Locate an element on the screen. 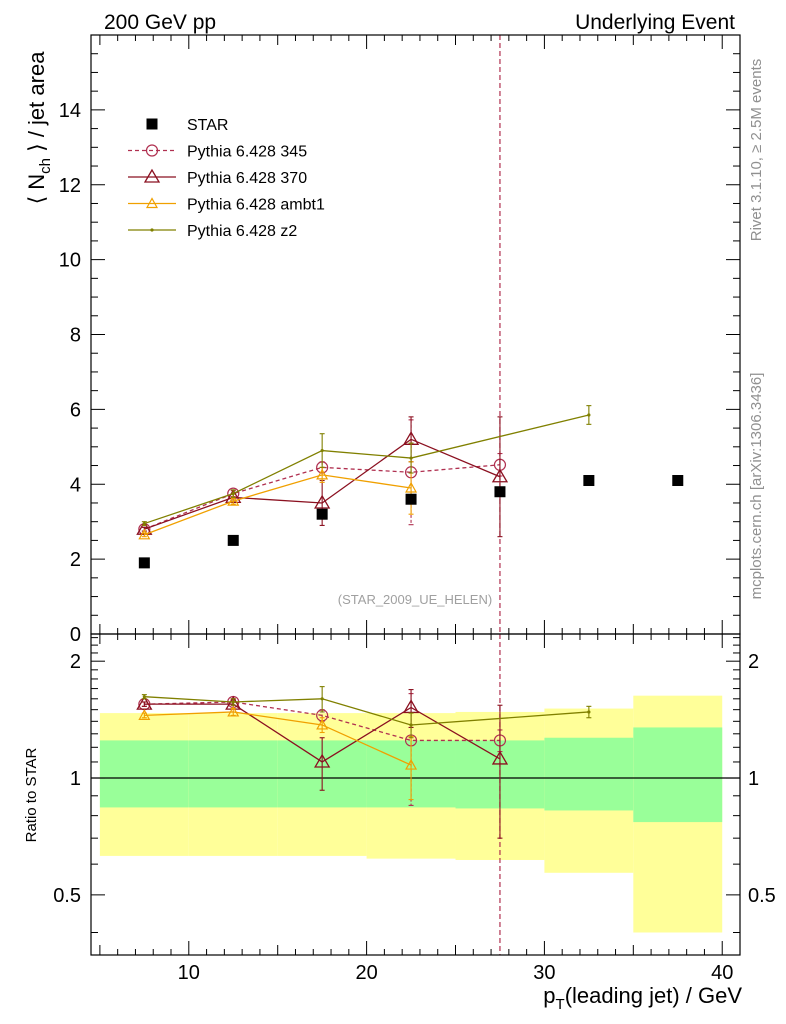  legend-ambt1-marker is located at coordinates (152, 203).